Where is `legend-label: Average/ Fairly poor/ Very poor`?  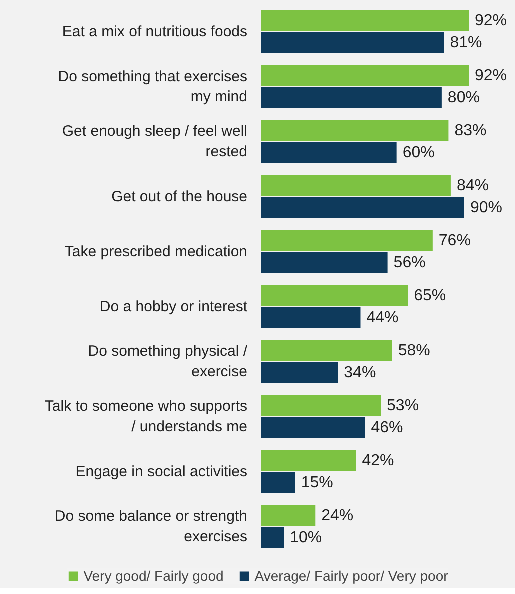 legend-label: Average/ Fairly poor/ Very poor is located at coordinates (351, 576).